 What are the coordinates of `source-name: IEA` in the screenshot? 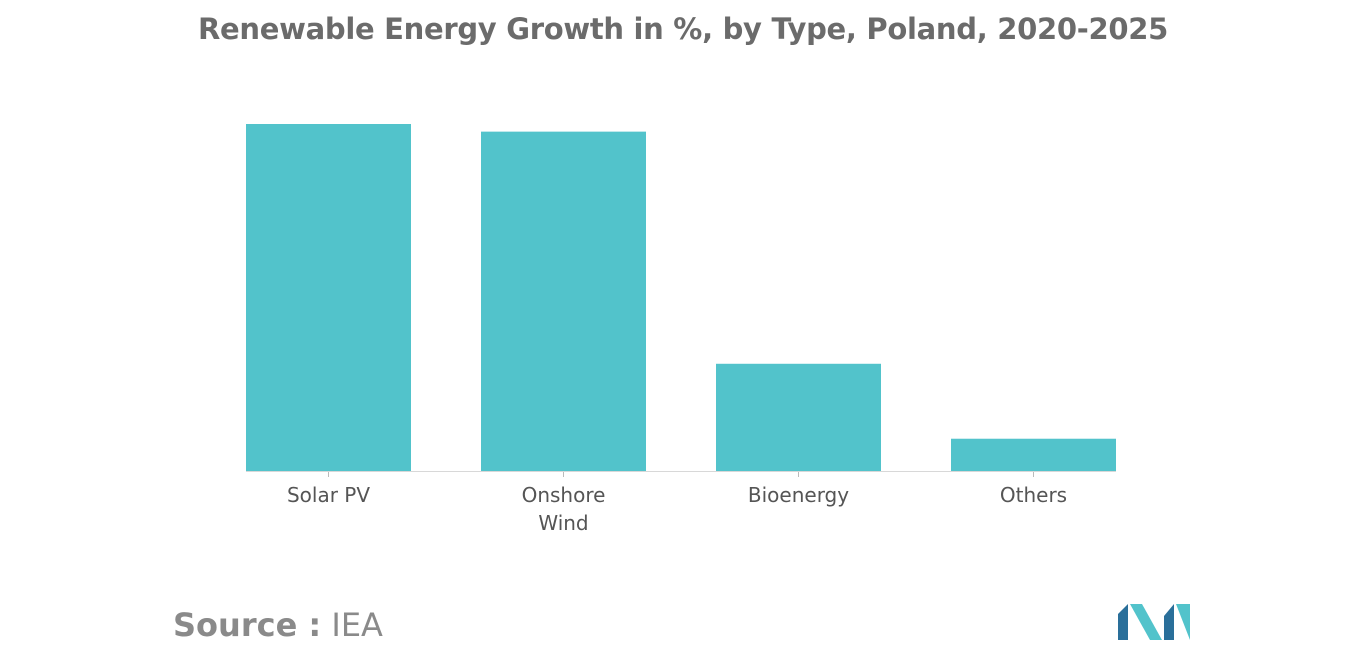 It's located at (357, 625).